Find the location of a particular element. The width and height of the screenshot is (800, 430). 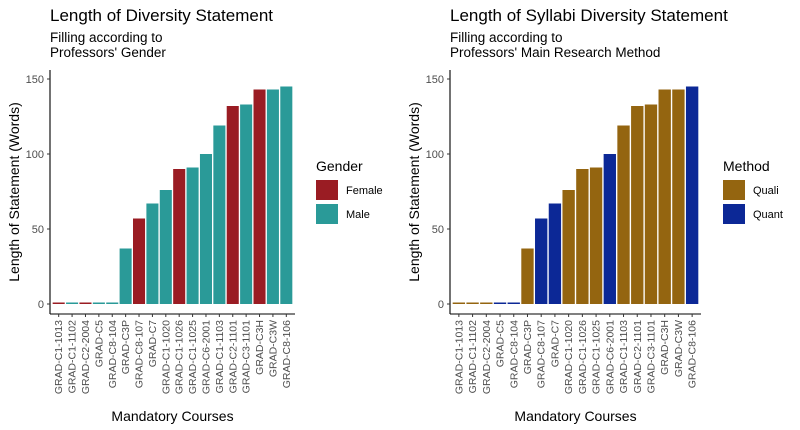

legend-label-quali: Quali is located at coordinates (766, 191).